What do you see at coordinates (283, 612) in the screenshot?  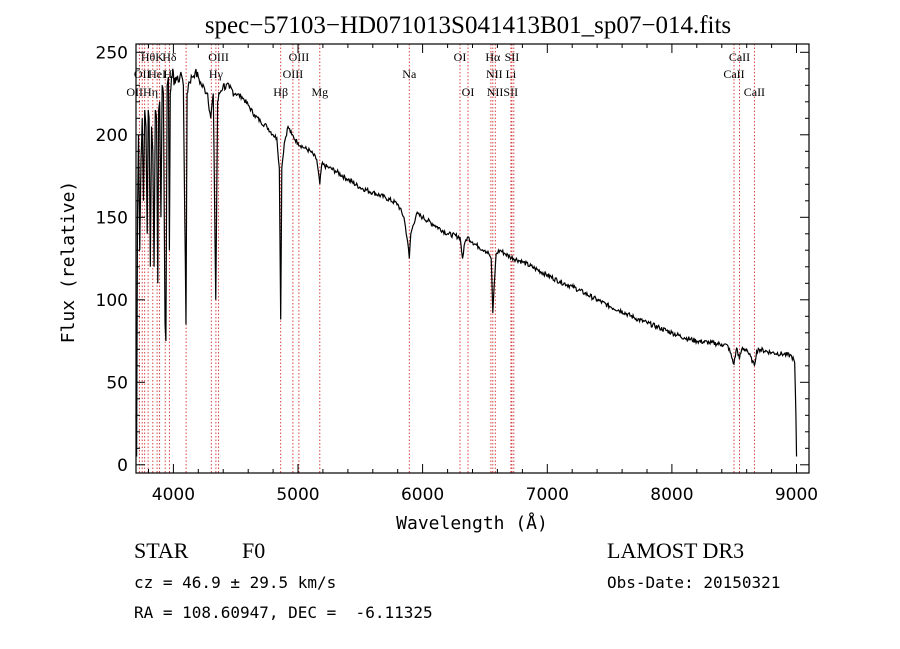 I see `coordinates: RA = 108.60947, DEC = -6.11325` at bounding box center [283, 612].